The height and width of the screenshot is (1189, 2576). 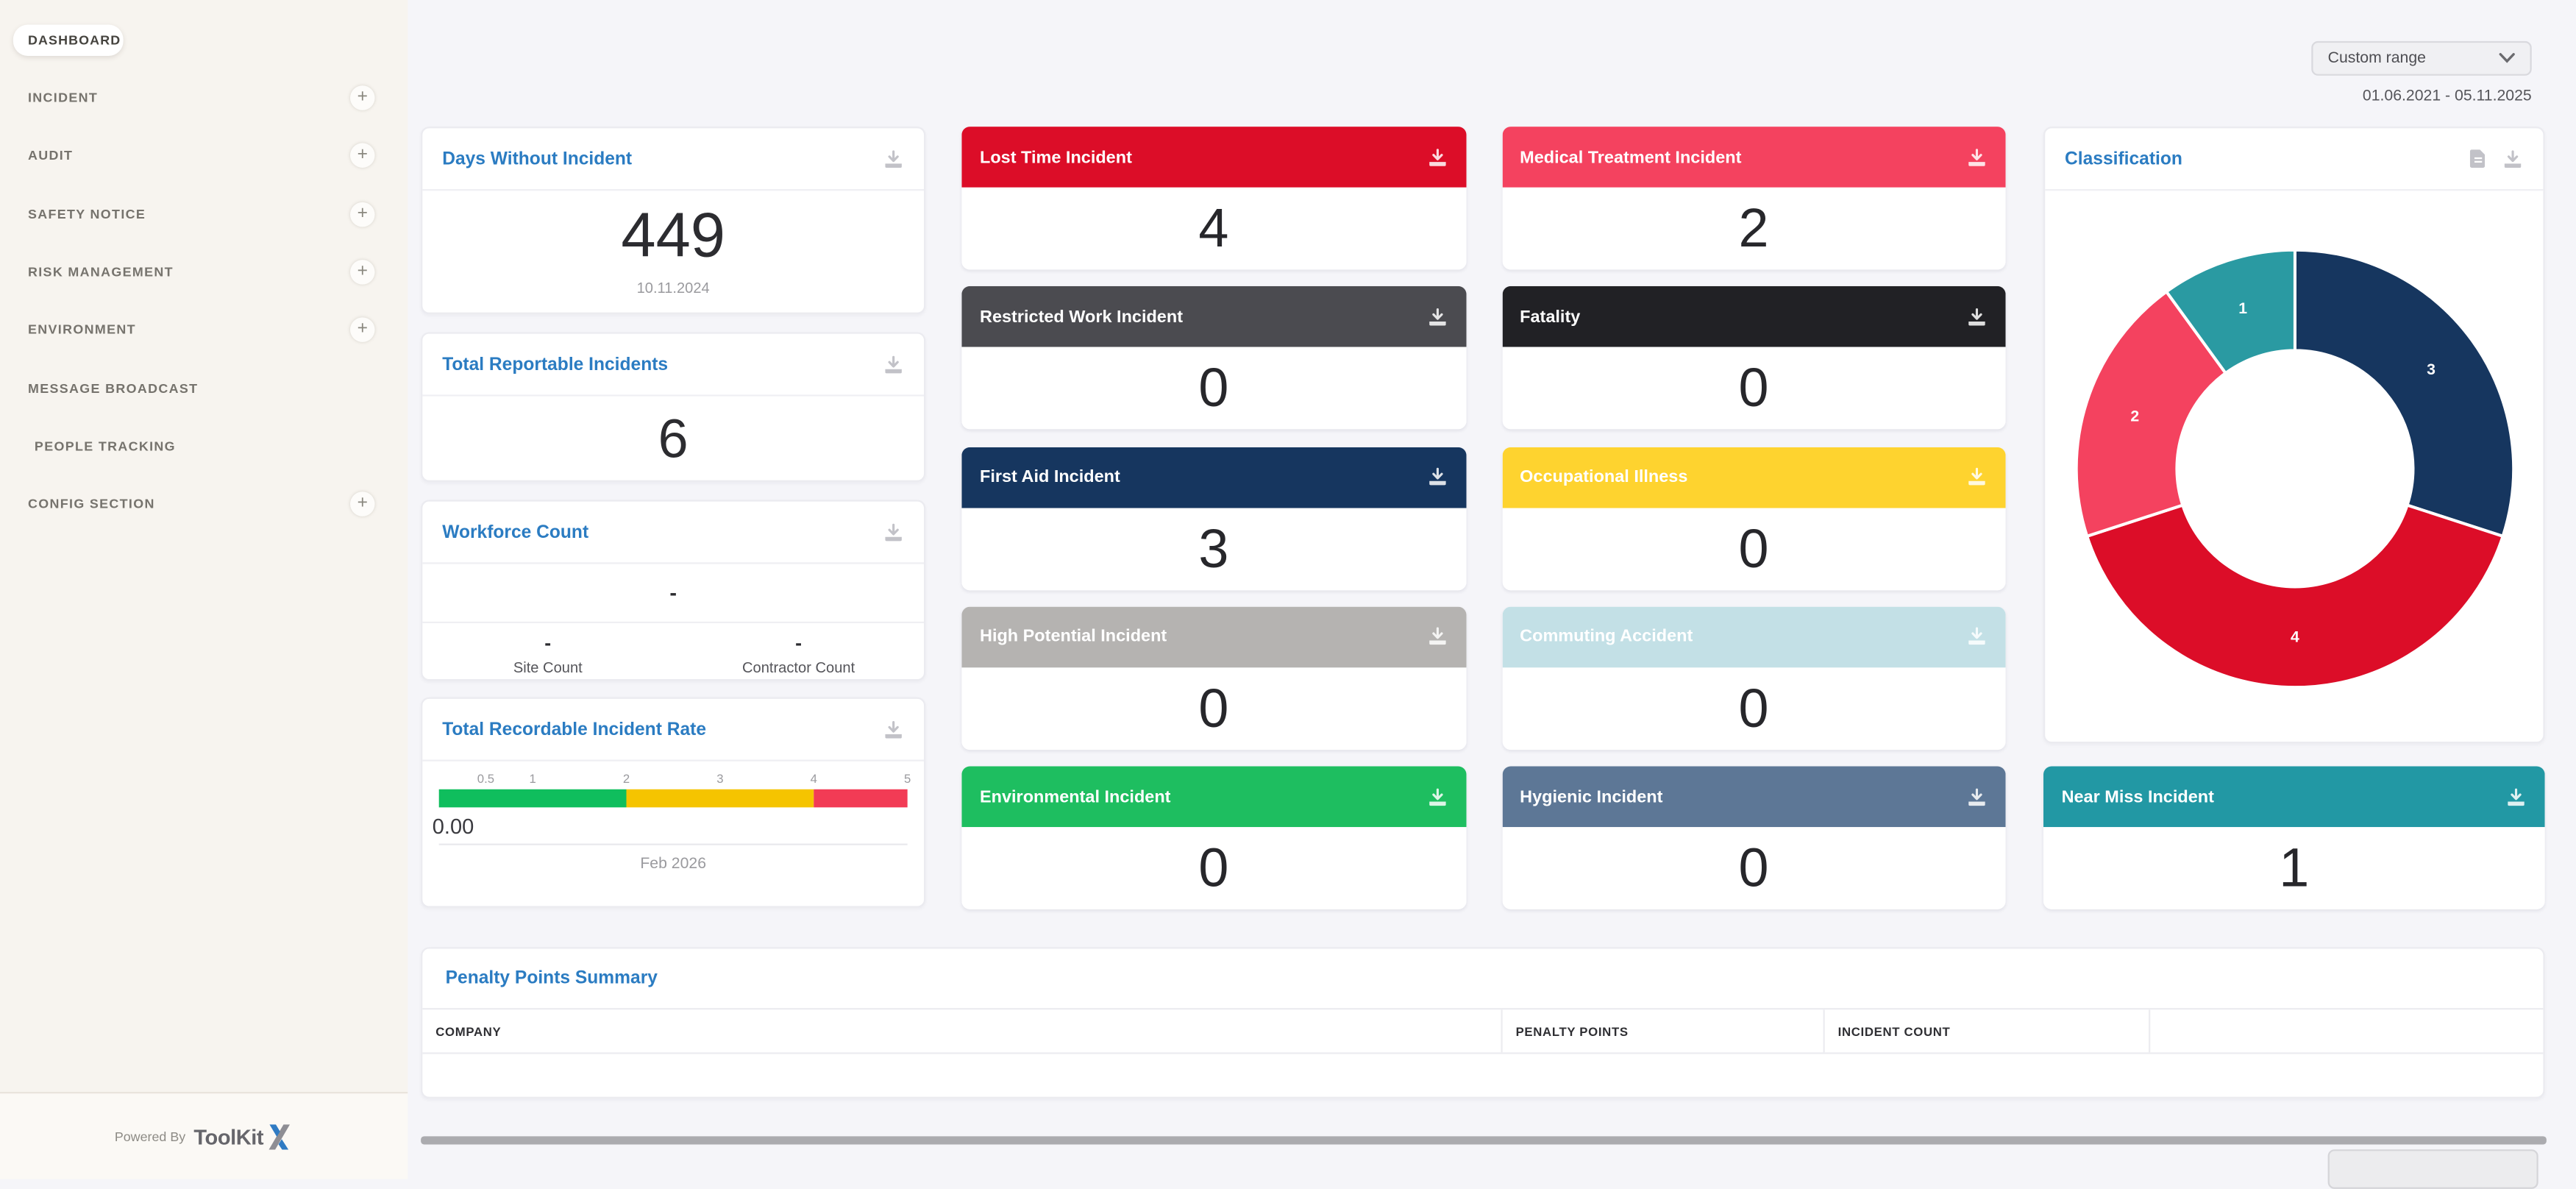 What do you see at coordinates (453, 825) in the screenshot?
I see `trir-value: 0.00` at bounding box center [453, 825].